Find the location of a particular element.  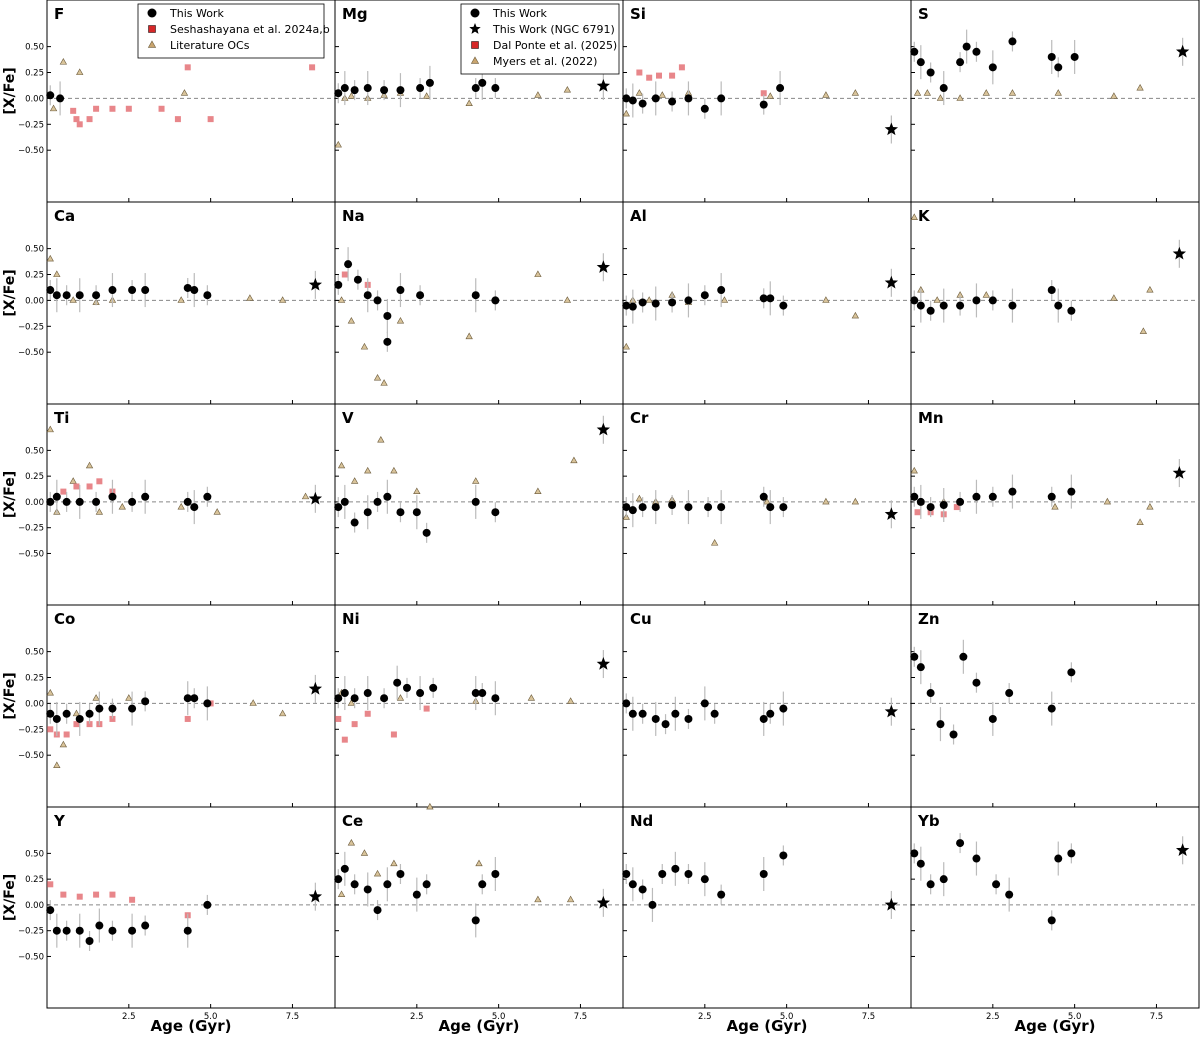

panel-zn-element-label: Zn is located at coordinates (929, 619).